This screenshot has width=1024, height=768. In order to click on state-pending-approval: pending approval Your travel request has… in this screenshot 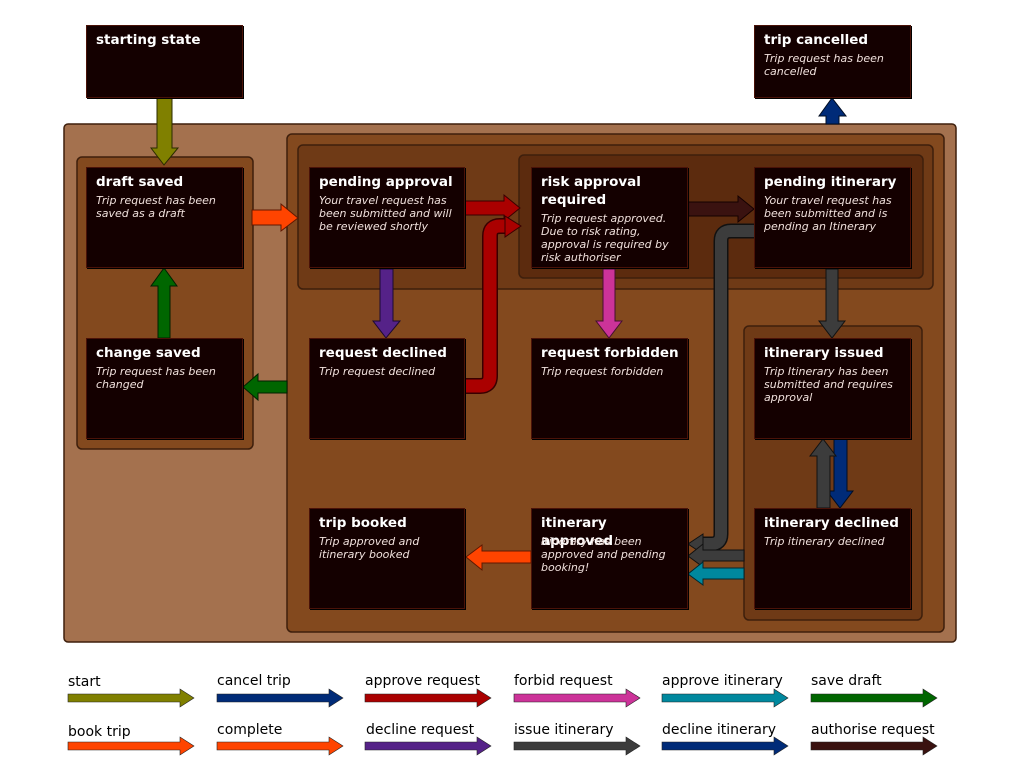, I will do `click(387, 217)`.